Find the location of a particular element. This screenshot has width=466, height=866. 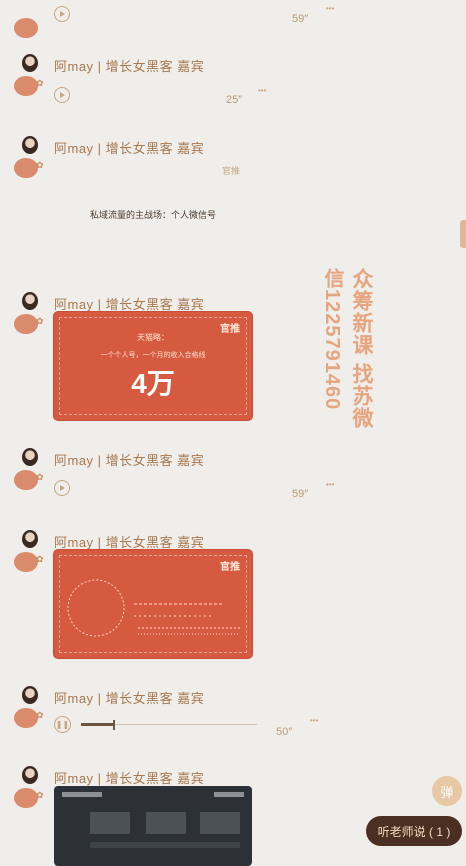

image-bubble is located at coordinates (153, 826).